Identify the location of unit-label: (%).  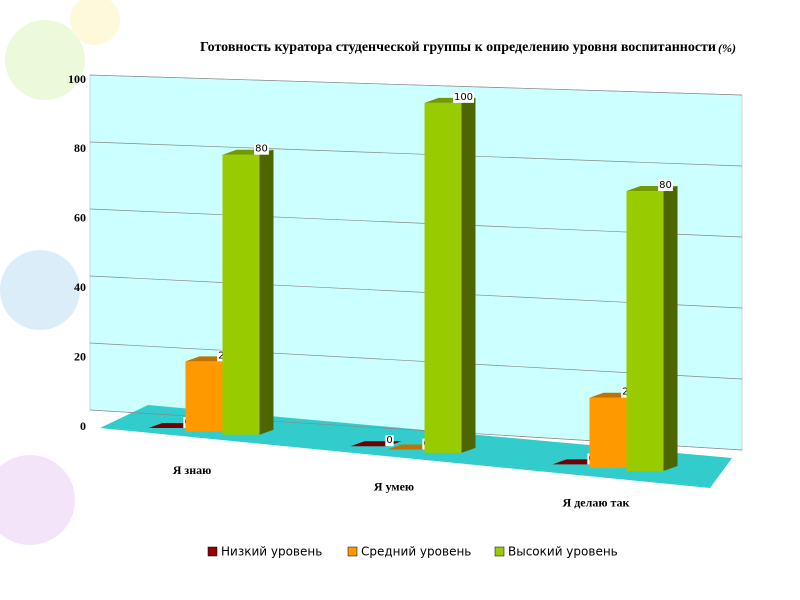
(727, 48).